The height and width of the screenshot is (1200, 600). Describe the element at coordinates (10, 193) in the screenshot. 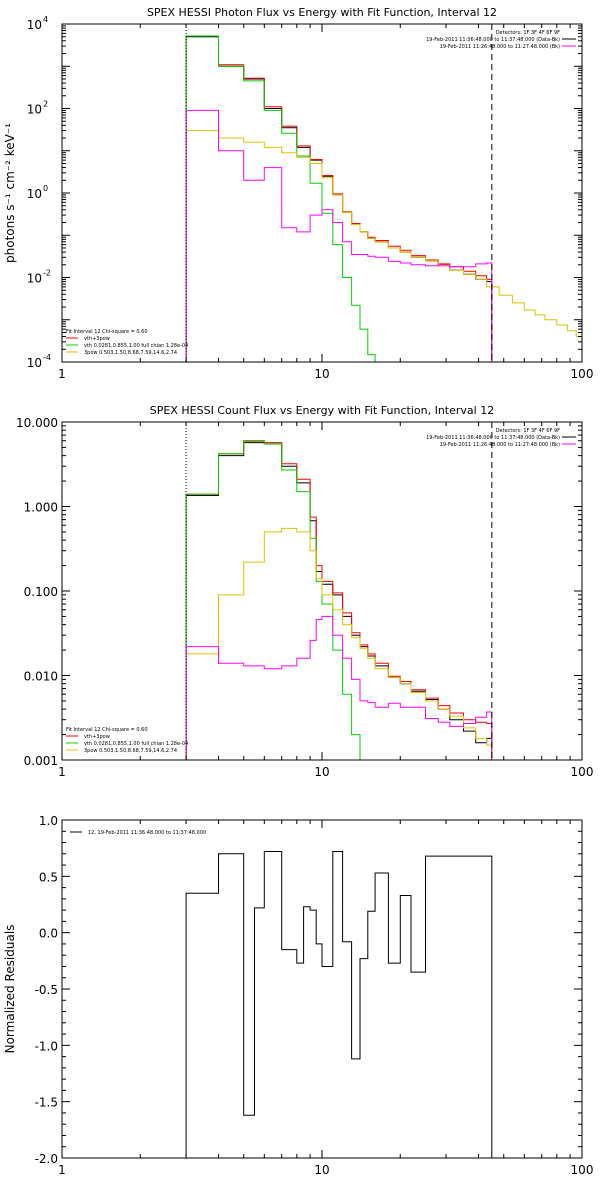

I see `y-axis-label: photons s⁻¹ cm⁻² keV⁻¹` at that location.